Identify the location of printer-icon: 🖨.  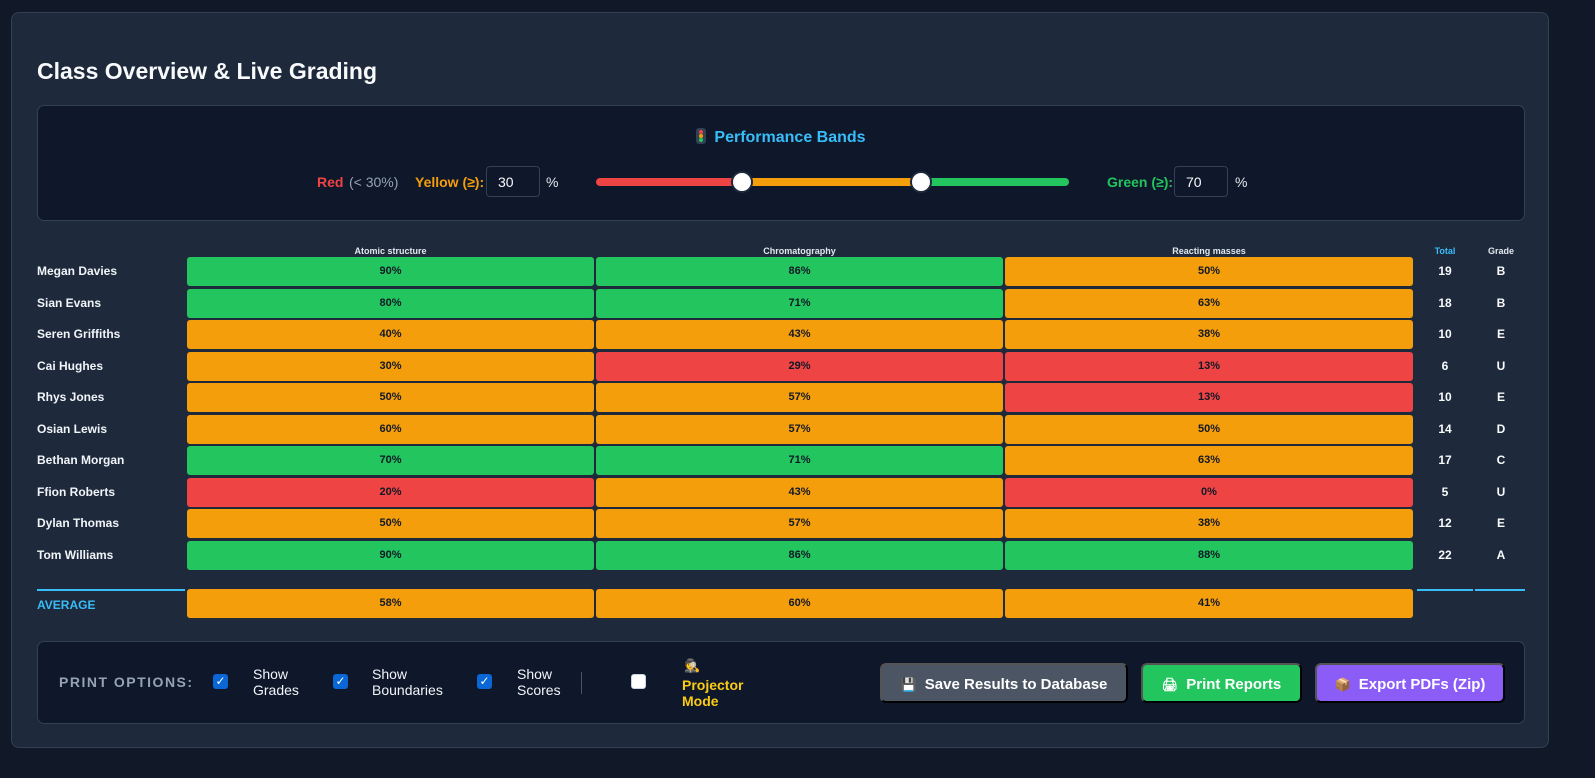
(1170, 684).